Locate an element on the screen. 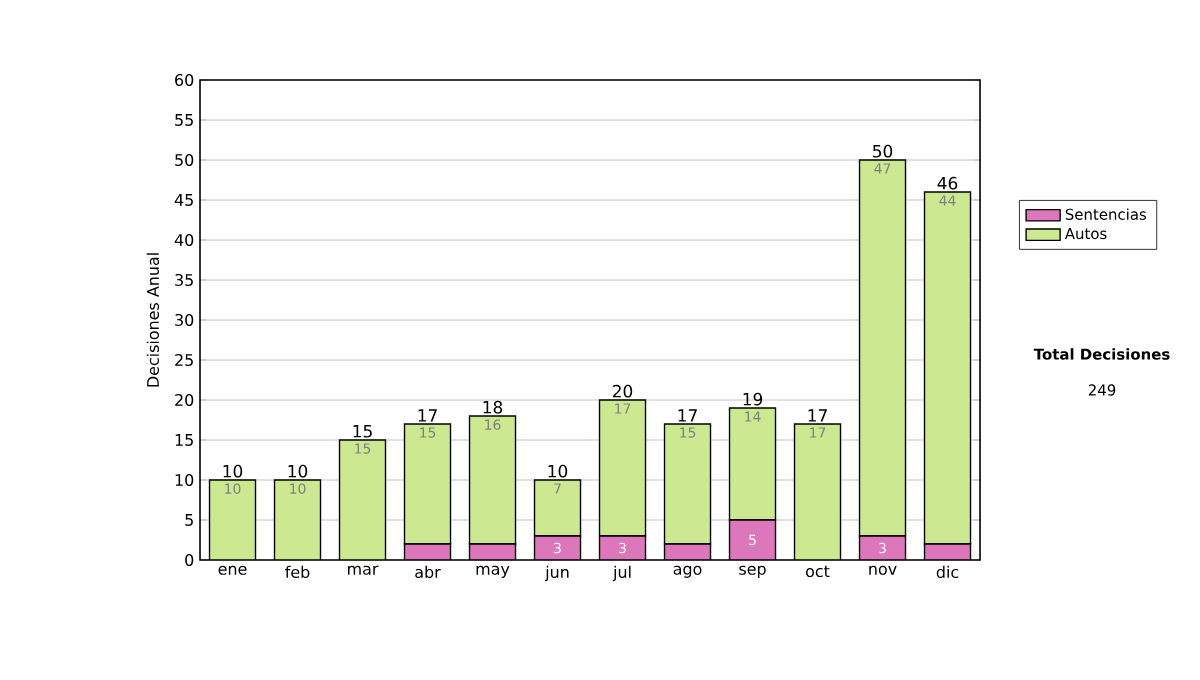 The height and width of the screenshot is (680, 1200). total-label: 19 is located at coordinates (753, 399).